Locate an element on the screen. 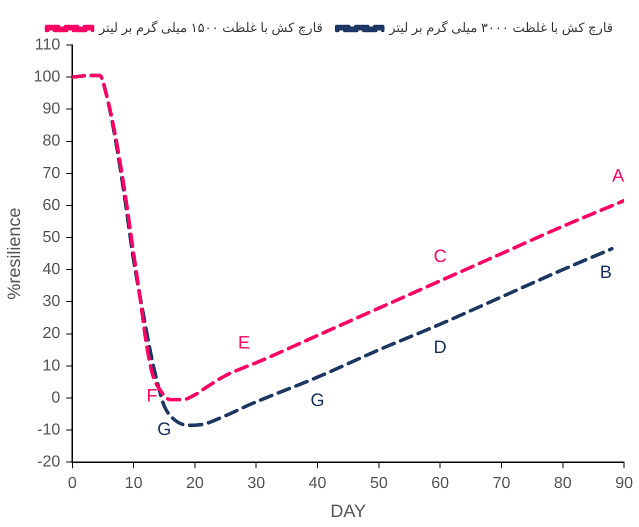 The height and width of the screenshot is (527, 639). y-tick-label: 40 is located at coordinates (51, 269).